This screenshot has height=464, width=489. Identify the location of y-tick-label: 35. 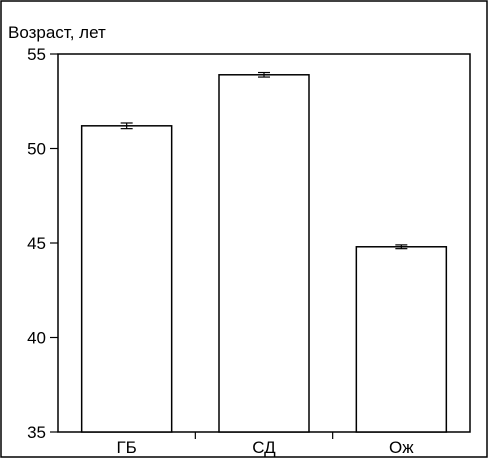
(36, 432).